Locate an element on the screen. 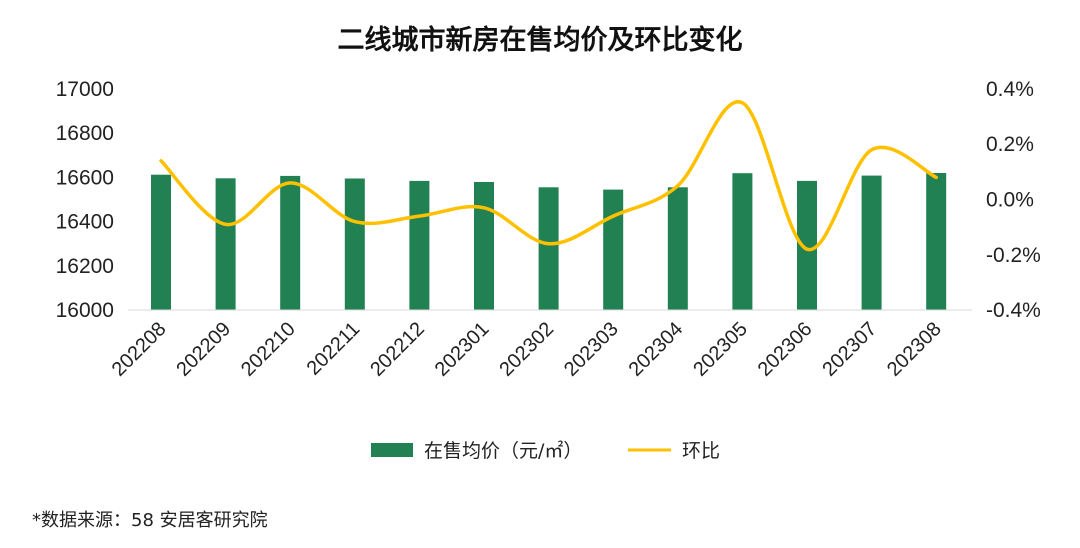 The width and height of the screenshot is (1080, 548). left-tick-label: 16200 is located at coordinates (85, 266).